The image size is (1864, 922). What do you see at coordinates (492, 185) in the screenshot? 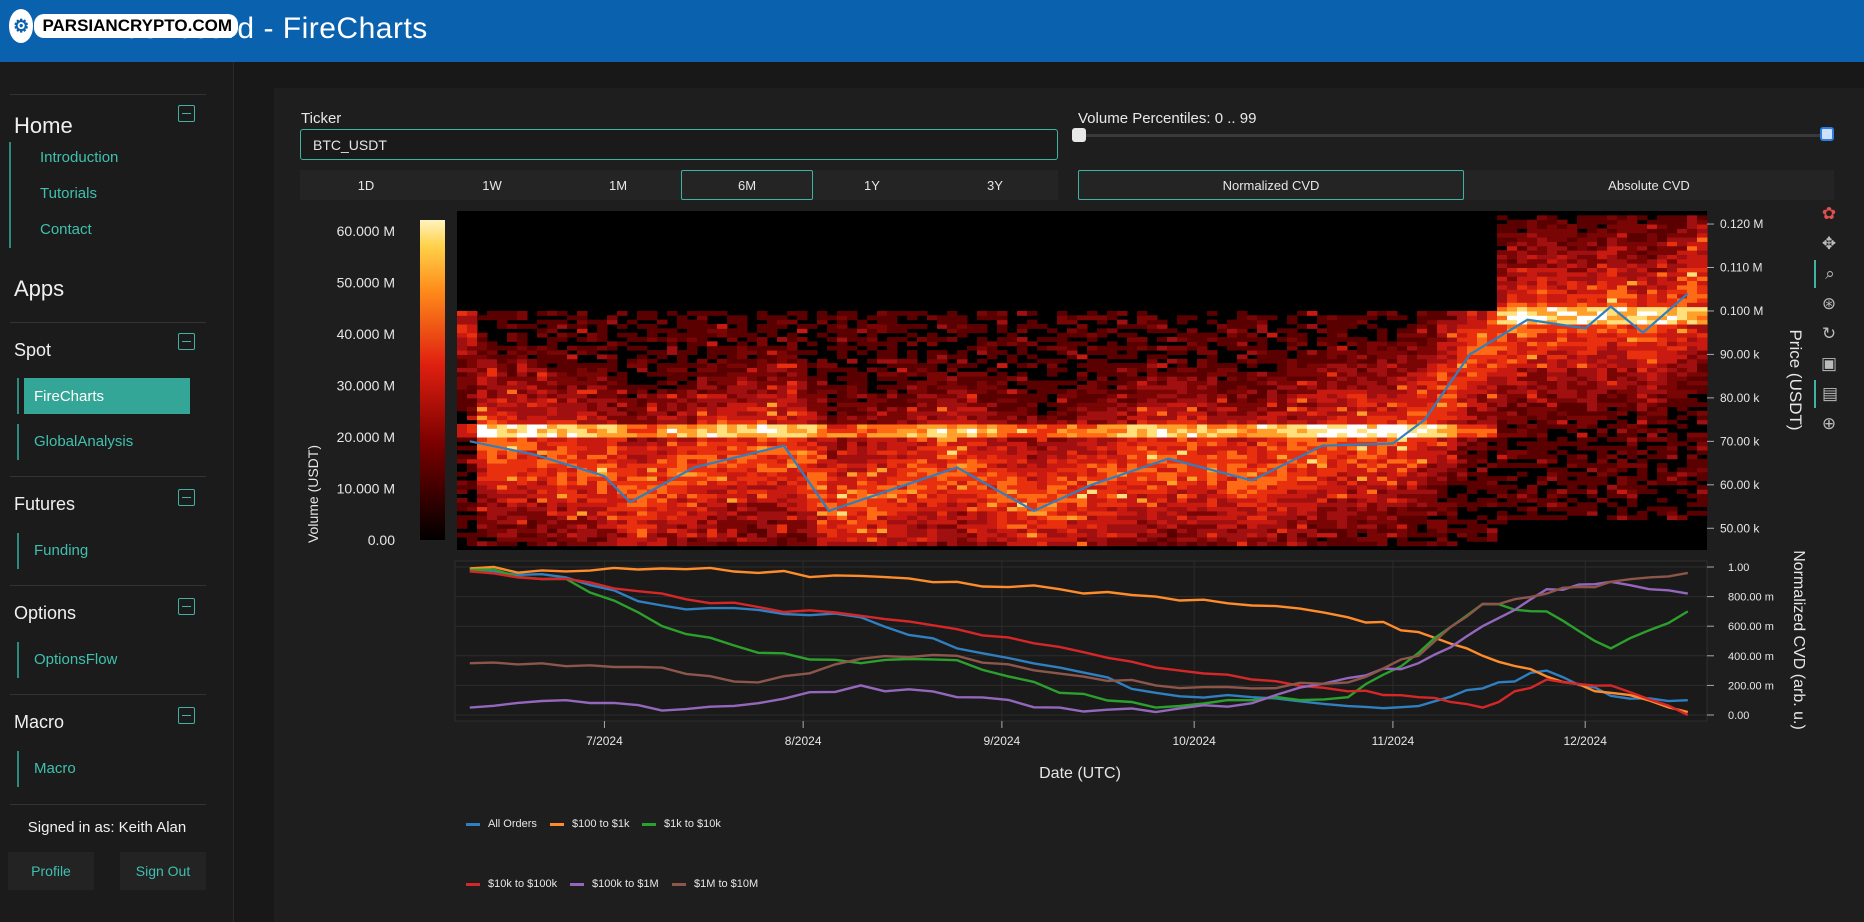
I see `timeframe-1w-button: 1W` at bounding box center [492, 185].